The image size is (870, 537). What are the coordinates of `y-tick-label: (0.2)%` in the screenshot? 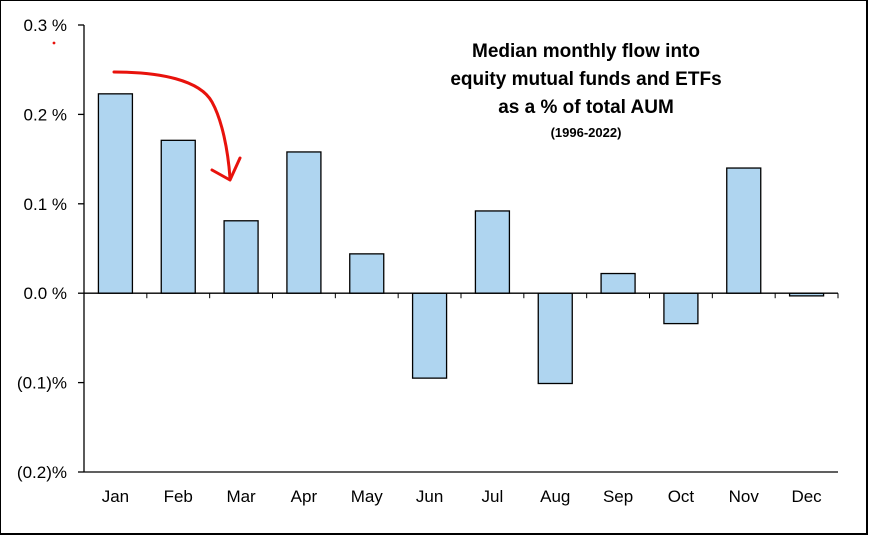 It's located at (42, 472).